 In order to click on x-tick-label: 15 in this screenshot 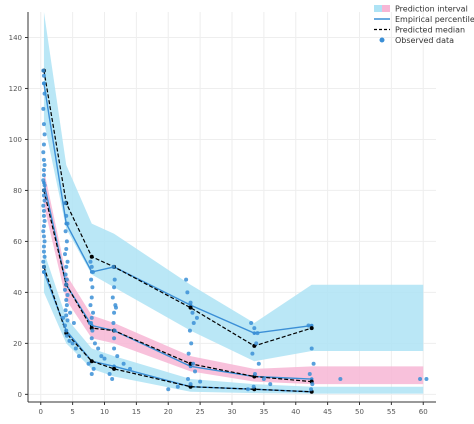, I will do `click(136, 412)`.